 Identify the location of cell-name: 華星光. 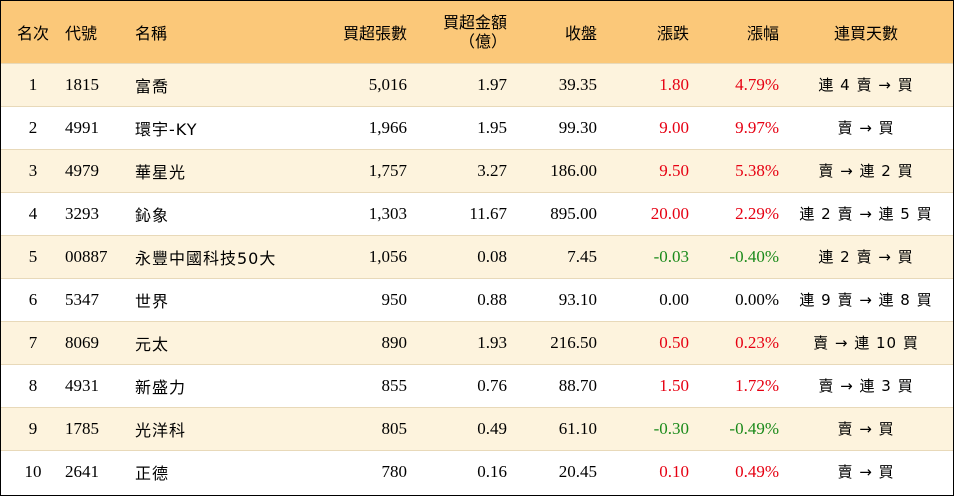
(161, 172).